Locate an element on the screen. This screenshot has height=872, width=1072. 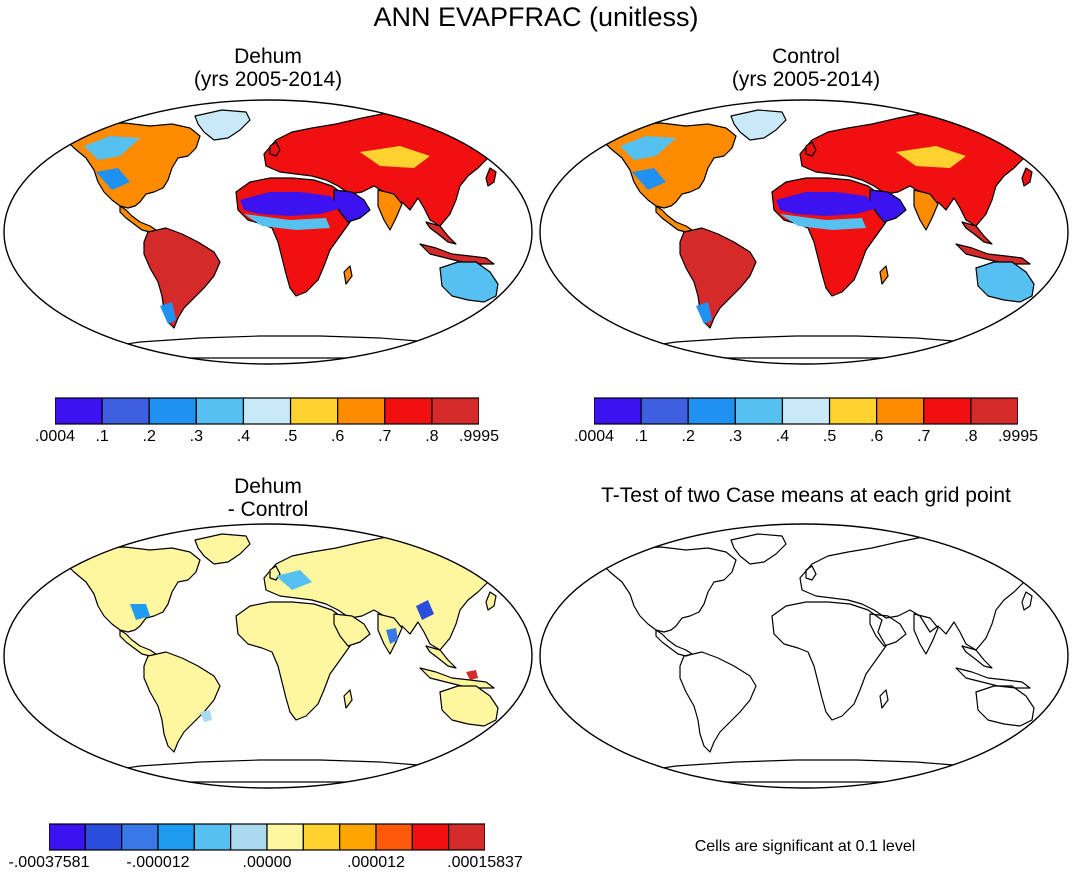
colorbar-tick-label: -.00037581 is located at coordinates (49, 862).